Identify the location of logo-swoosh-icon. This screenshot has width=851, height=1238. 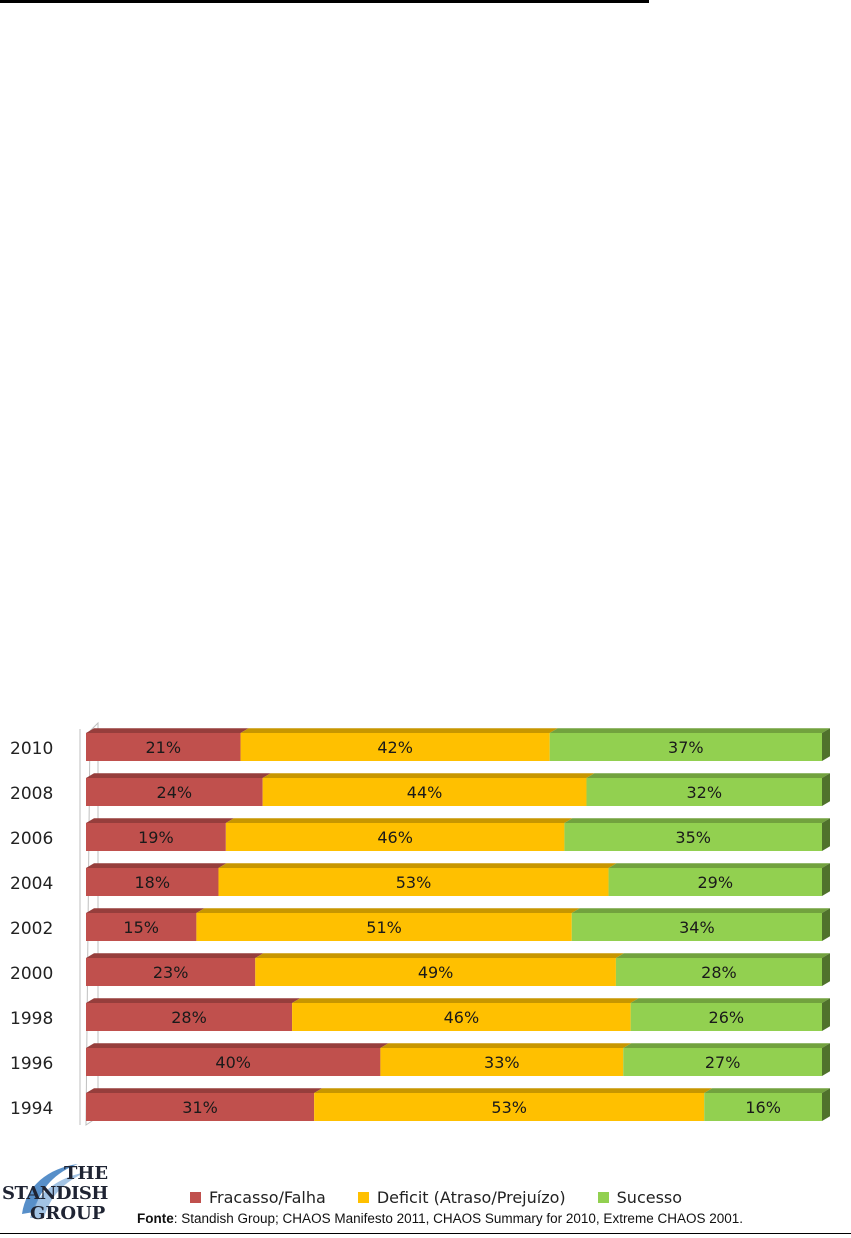
(54, 1191).